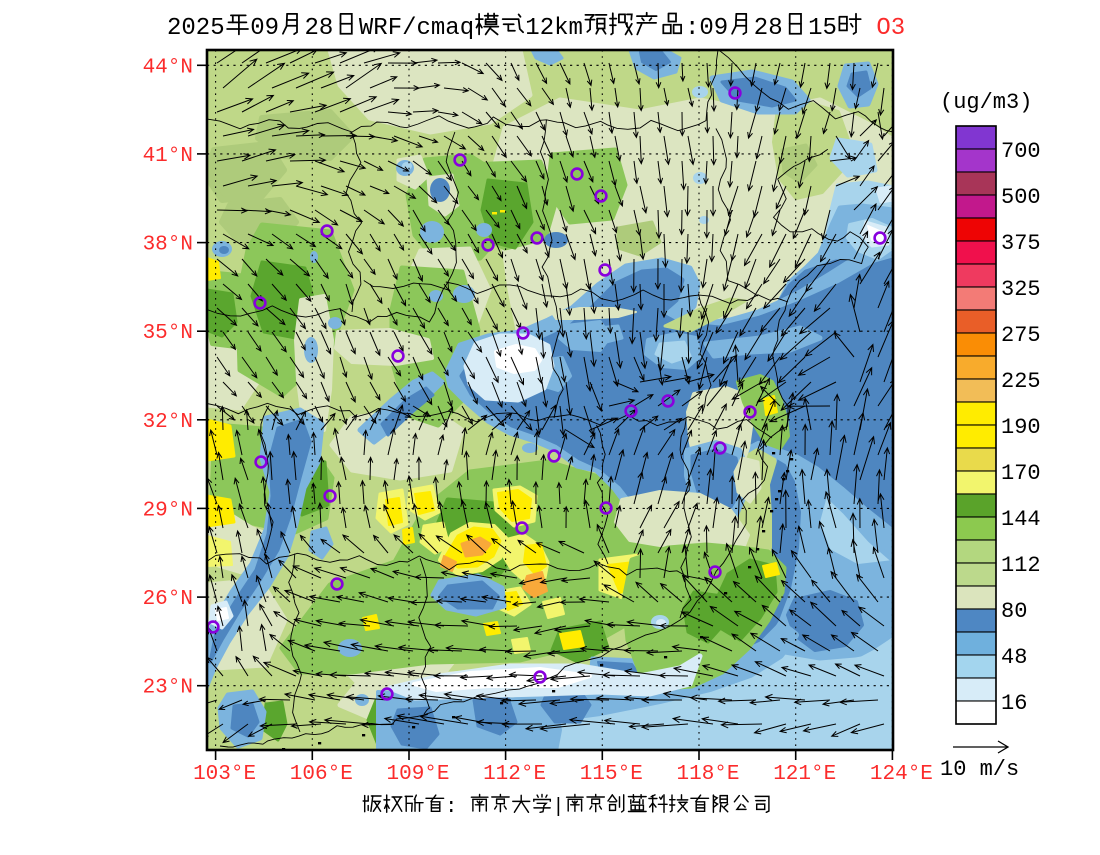 The image size is (1100, 855). I want to click on svg-text: 103°E, so click(224, 774).